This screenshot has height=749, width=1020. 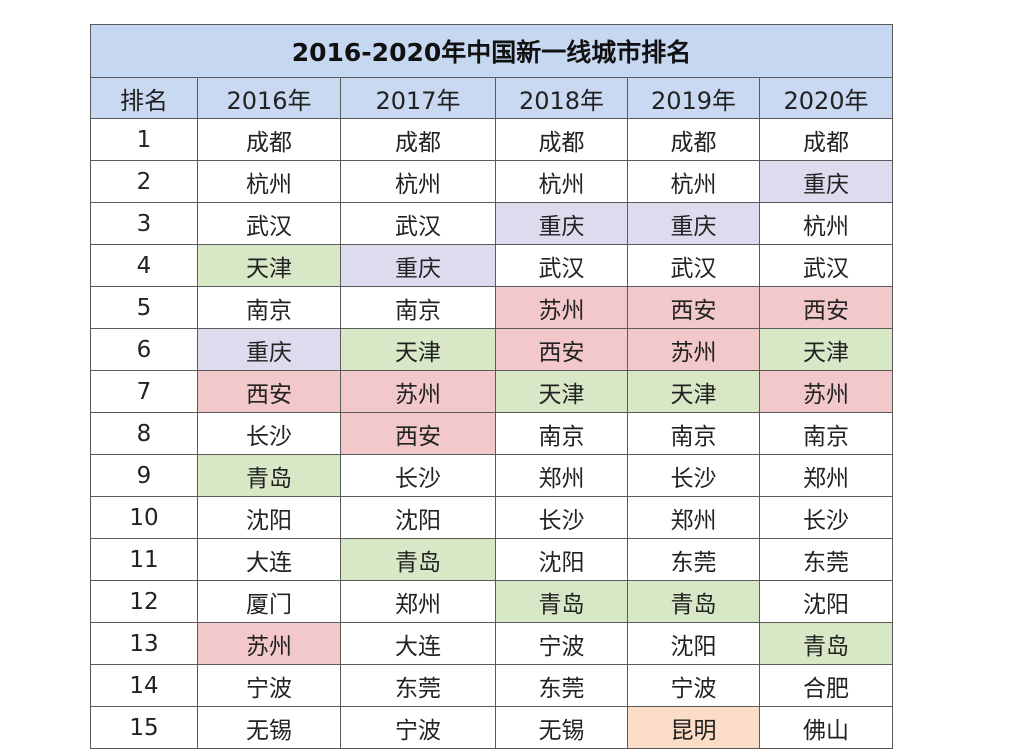 I want to click on title-row: 2016-2020年中国新一线城市排名, so click(x=491, y=51).